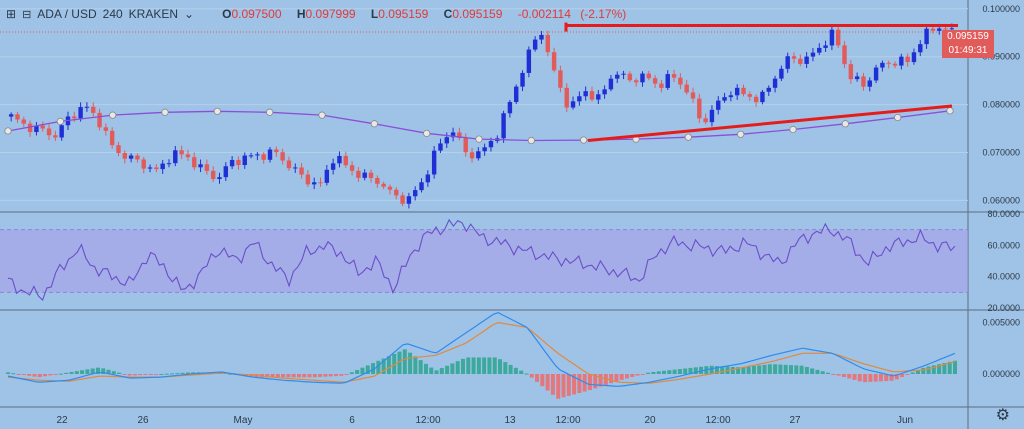 The width and height of the screenshot is (1024, 429). Describe the element at coordinates (1003, 214) in the screenshot. I see `rsi-tick-label: 80.0000` at that location.